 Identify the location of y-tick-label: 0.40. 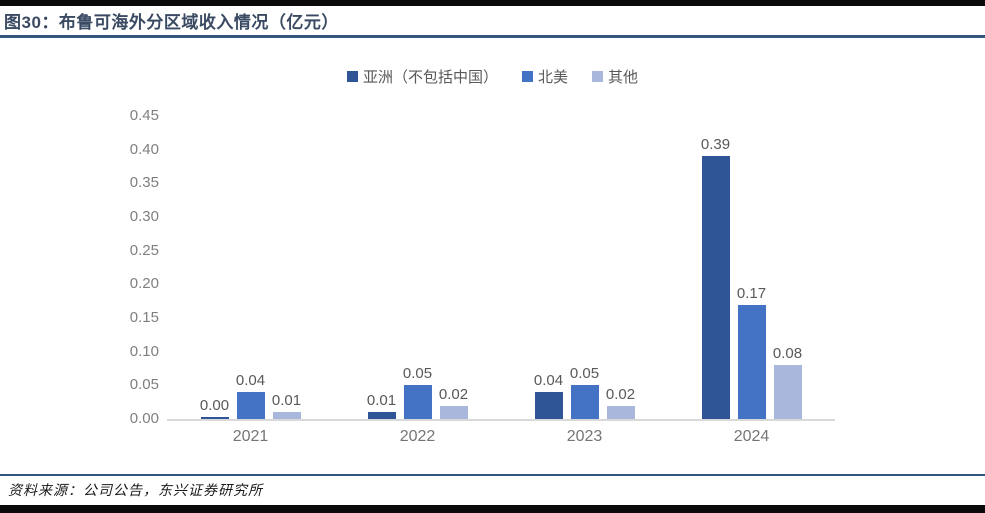
(144, 149).